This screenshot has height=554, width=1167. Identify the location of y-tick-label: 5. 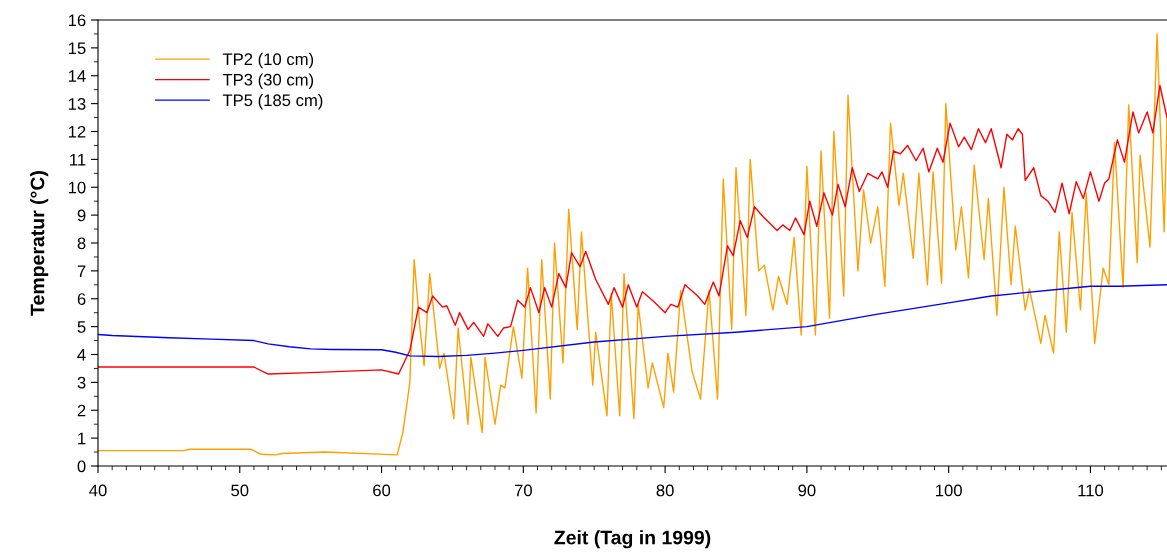
(81, 327).